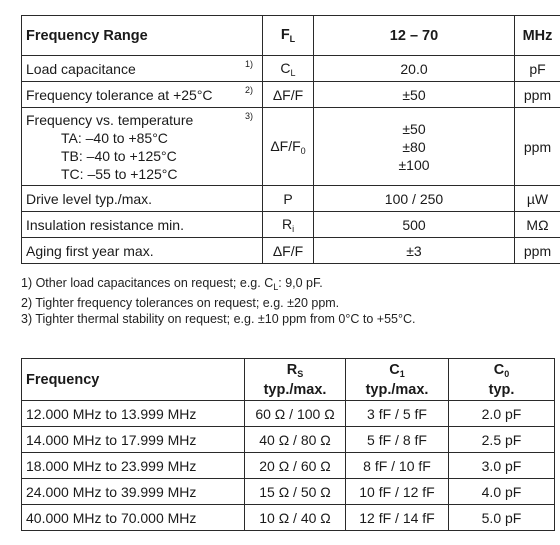 This screenshot has height=545, width=560. Describe the element at coordinates (276, 287) in the screenshot. I see `footnote-1-sub: L` at that location.